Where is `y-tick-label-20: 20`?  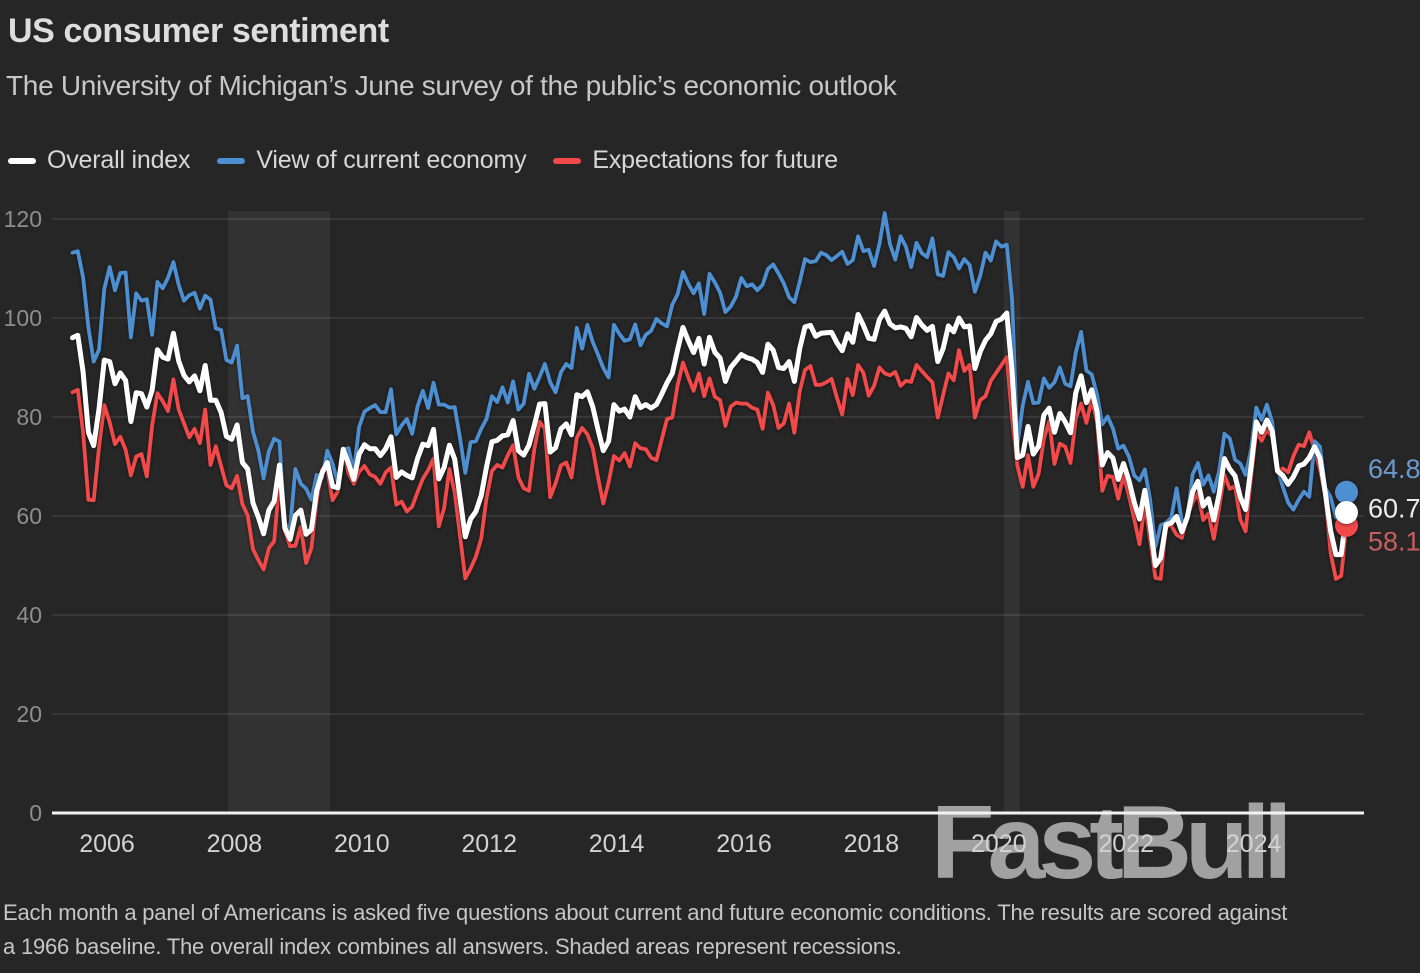 y-tick-label-20: 20 is located at coordinates (29, 714).